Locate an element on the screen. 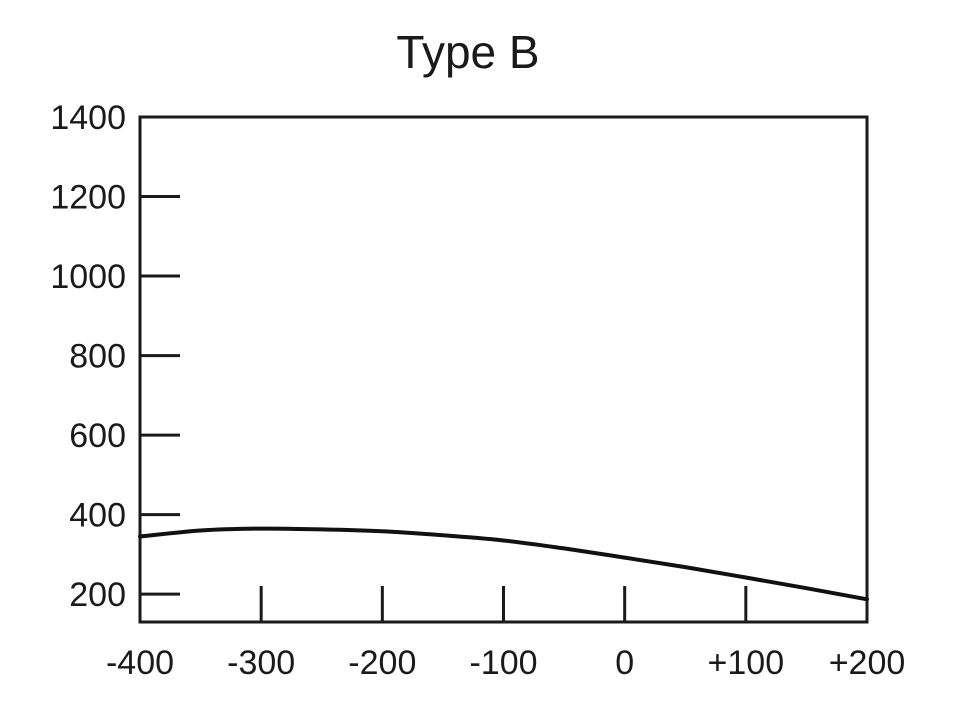 The height and width of the screenshot is (720, 960). series-layer is located at coordinates (503, 564).